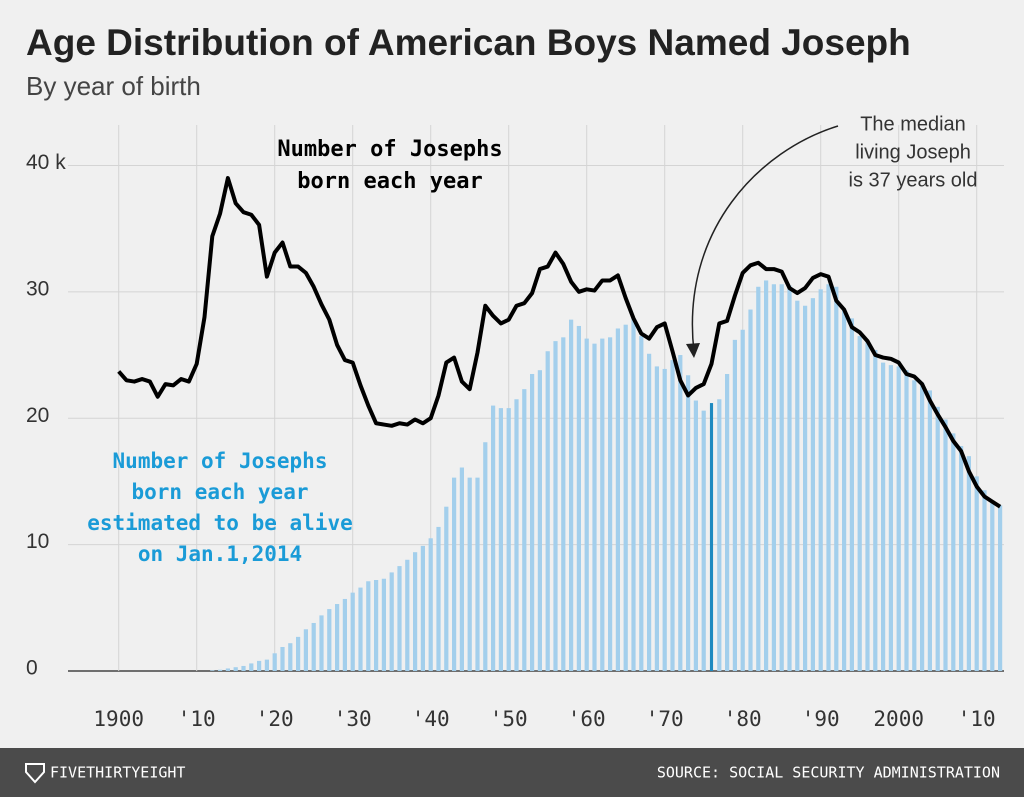 The image size is (1024, 797). I want to click on x-tick-label: 1900, so click(118, 719).